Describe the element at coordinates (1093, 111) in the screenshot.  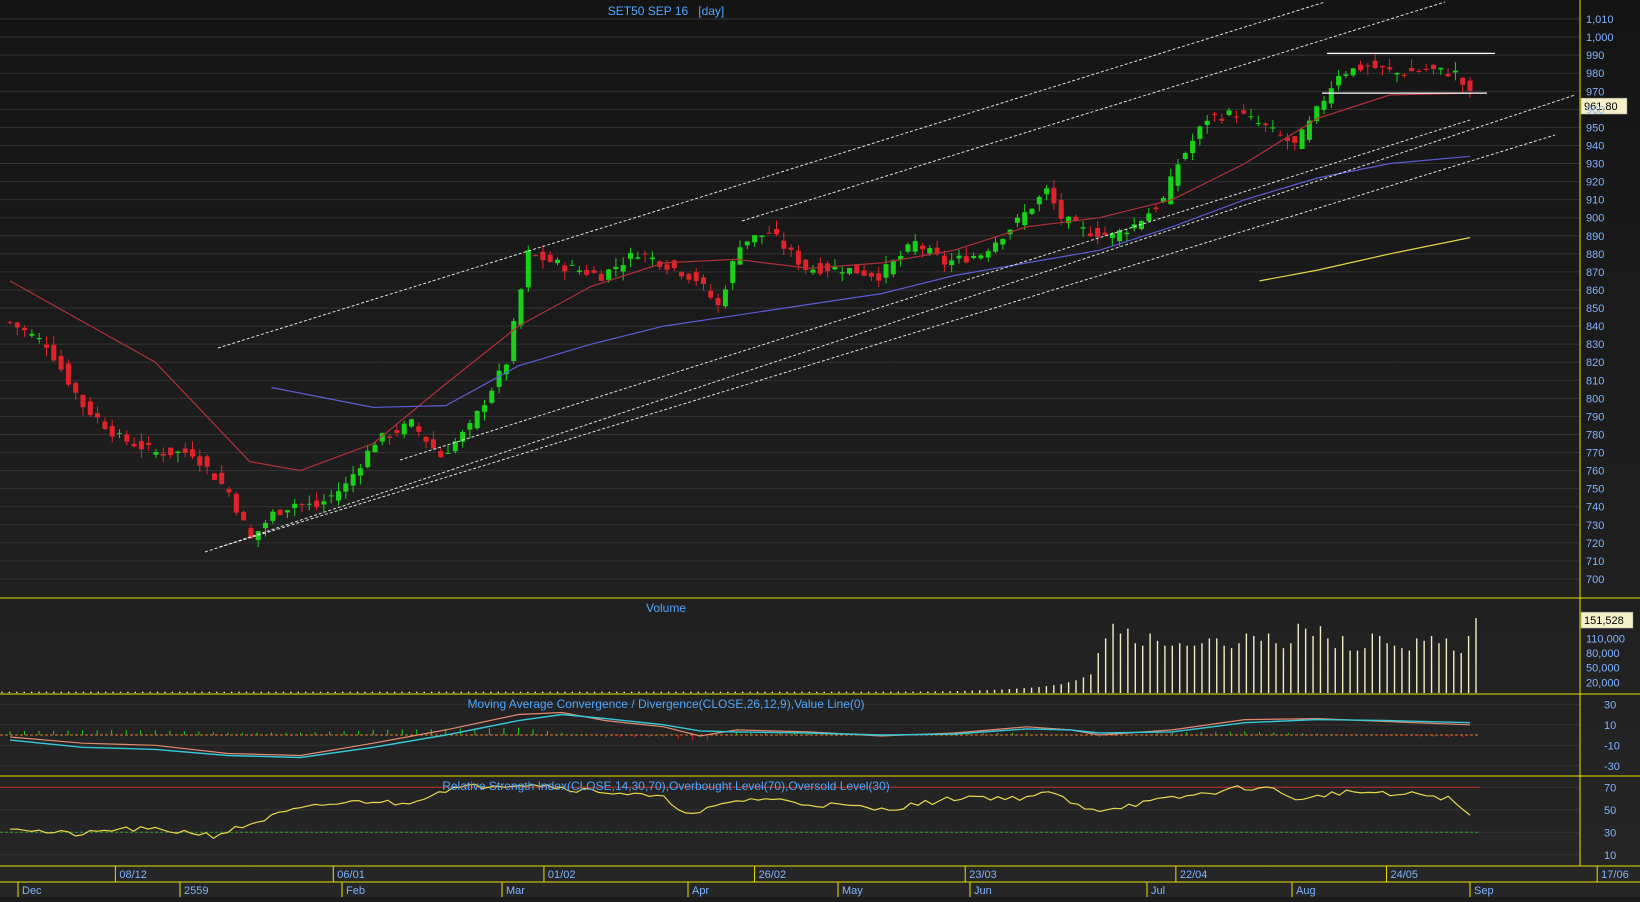
I see `trend-channel-line` at that location.